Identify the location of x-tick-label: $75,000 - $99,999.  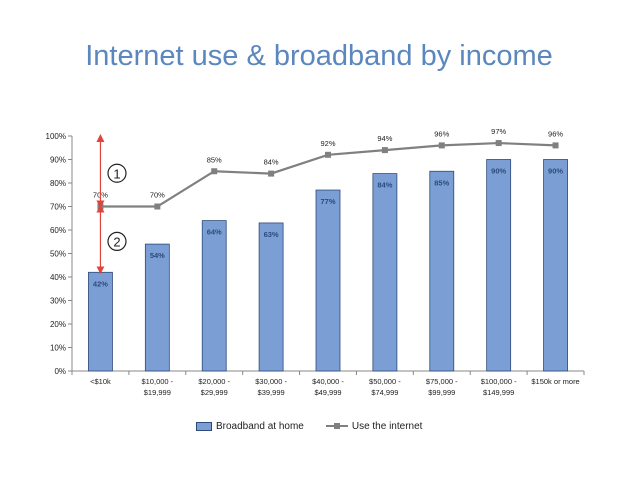
(442, 387).